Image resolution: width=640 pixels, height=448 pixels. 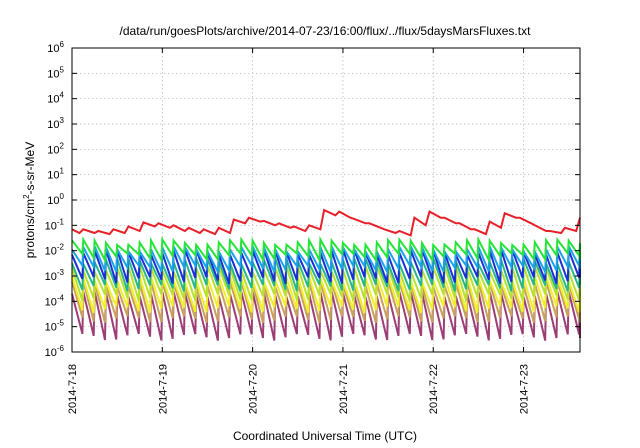 I want to click on y-tick-label: 10¹, so click(x=55, y=174).